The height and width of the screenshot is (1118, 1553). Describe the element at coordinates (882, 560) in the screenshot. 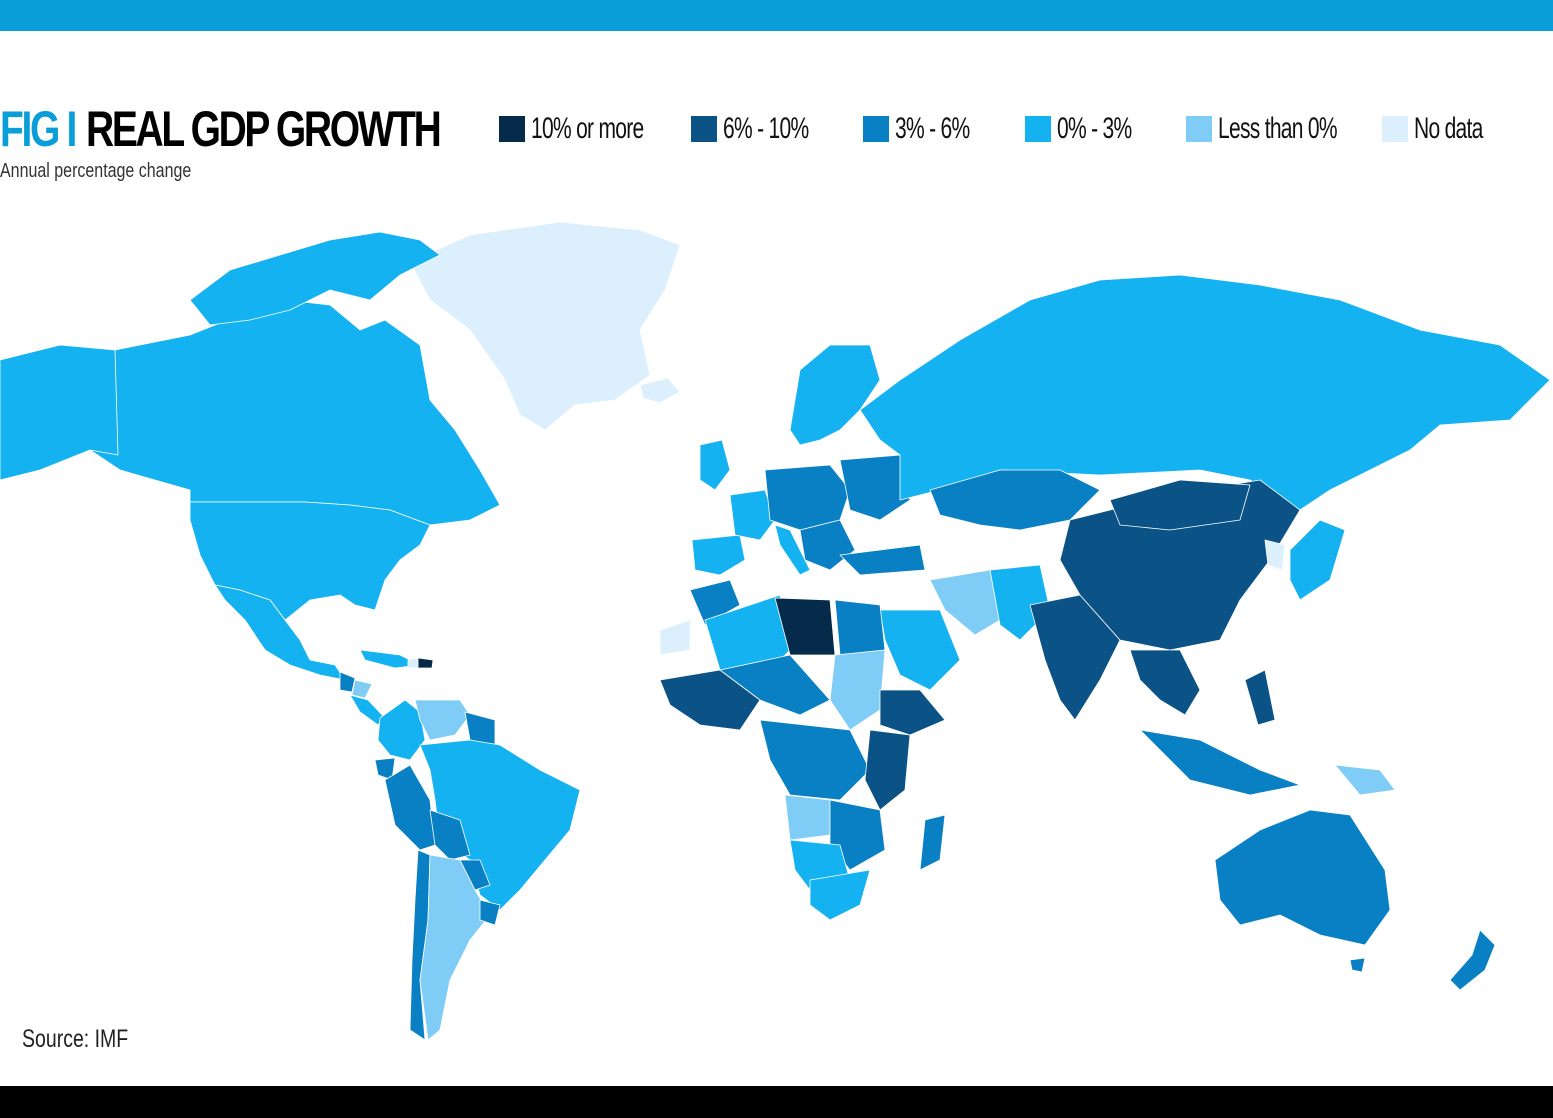

I see `turkey` at that location.